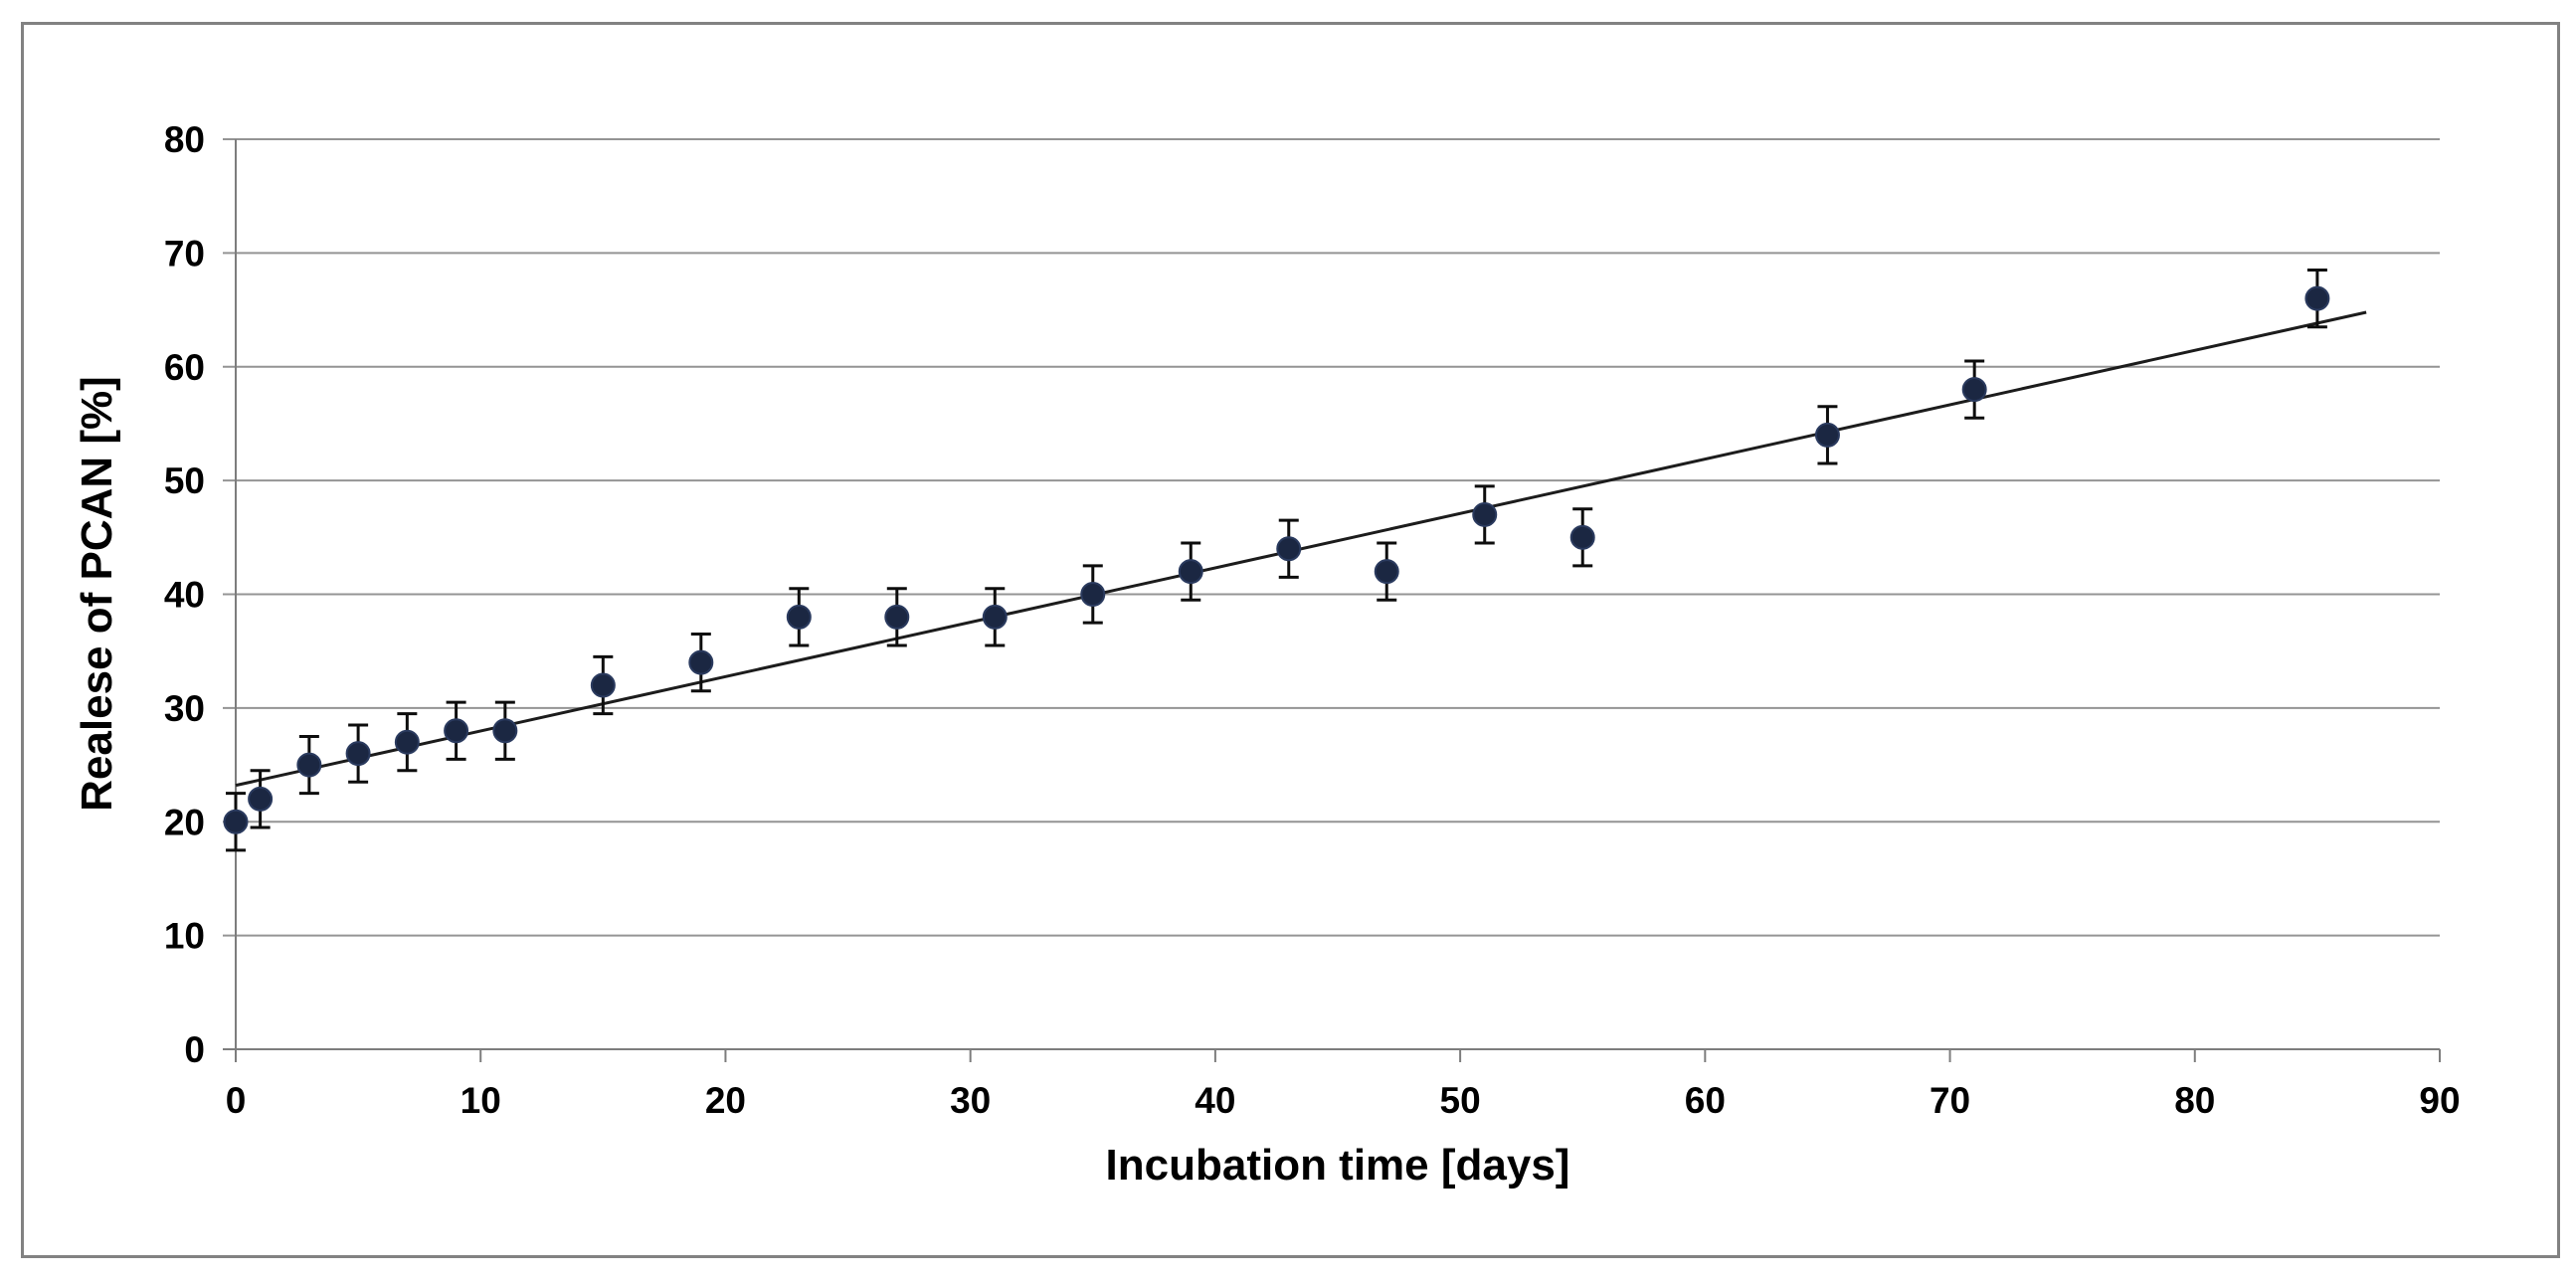 The height and width of the screenshot is (1282, 2576). I want to click on y-tick-label: 50, so click(184, 480).